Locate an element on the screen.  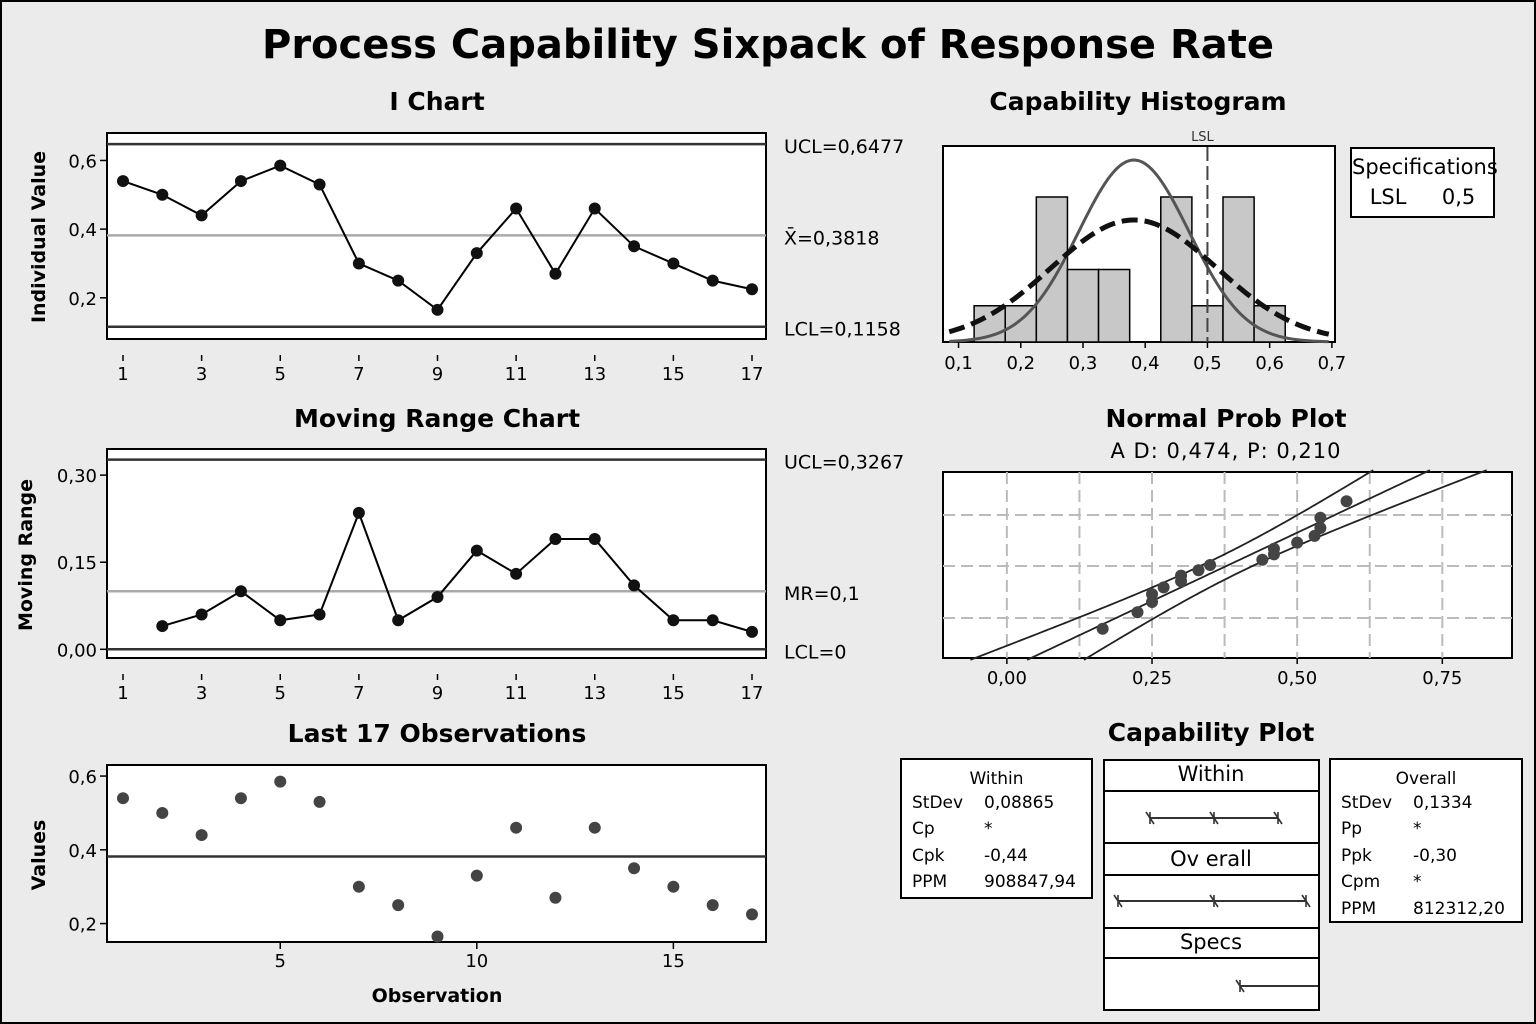
stat-value: 0,08865 is located at coordinates (1019, 803).